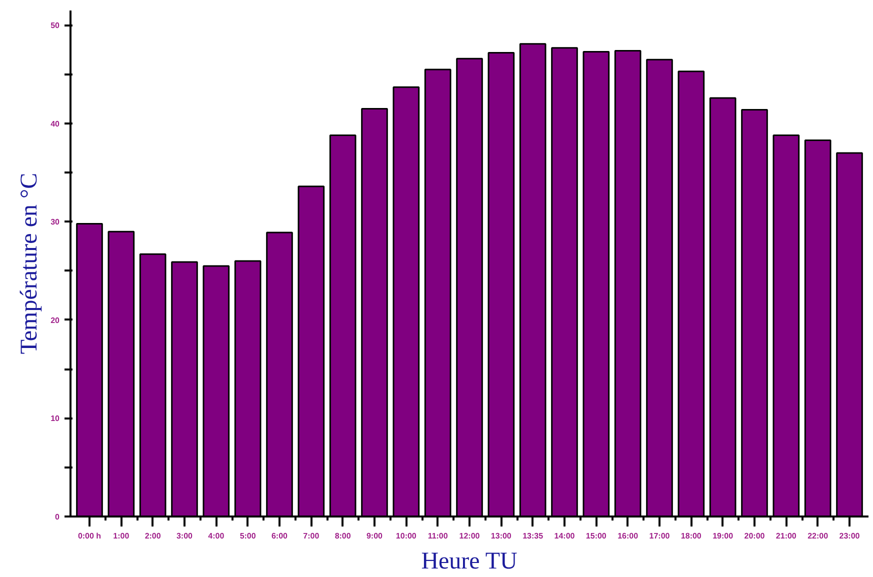 This screenshot has height=577, width=873. What do you see at coordinates (55, 320) in the screenshot?
I see `y-tick-label: 20` at bounding box center [55, 320].